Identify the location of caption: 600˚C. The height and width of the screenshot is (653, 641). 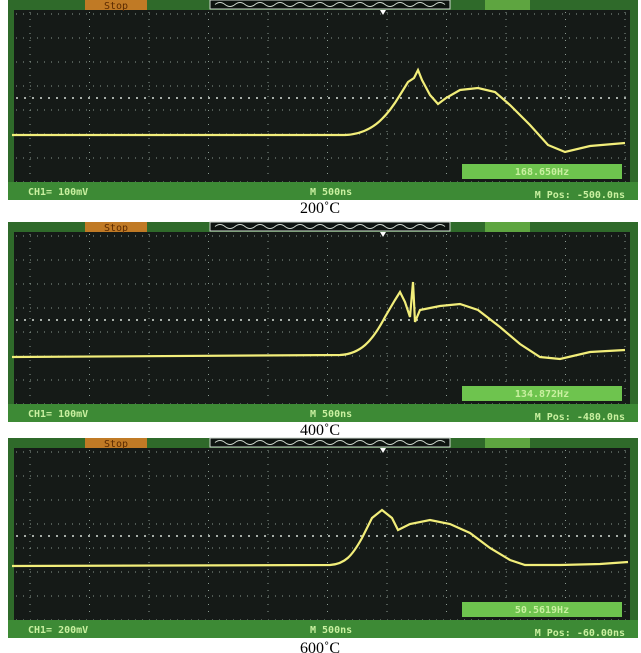
(320, 646).